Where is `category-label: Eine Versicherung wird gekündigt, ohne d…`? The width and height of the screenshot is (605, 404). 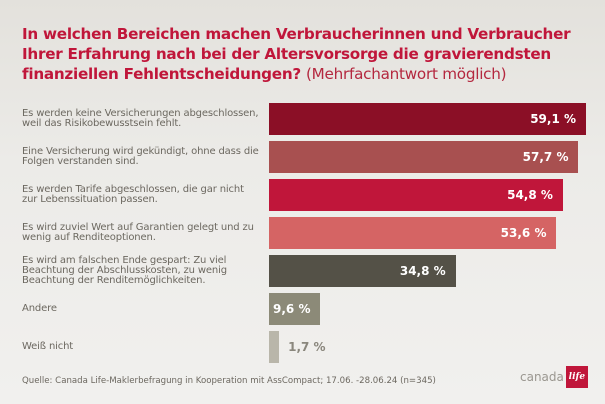 category-label: Eine Versicherung wird gekündigt, ohne d… is located at coordinates (140, 156).